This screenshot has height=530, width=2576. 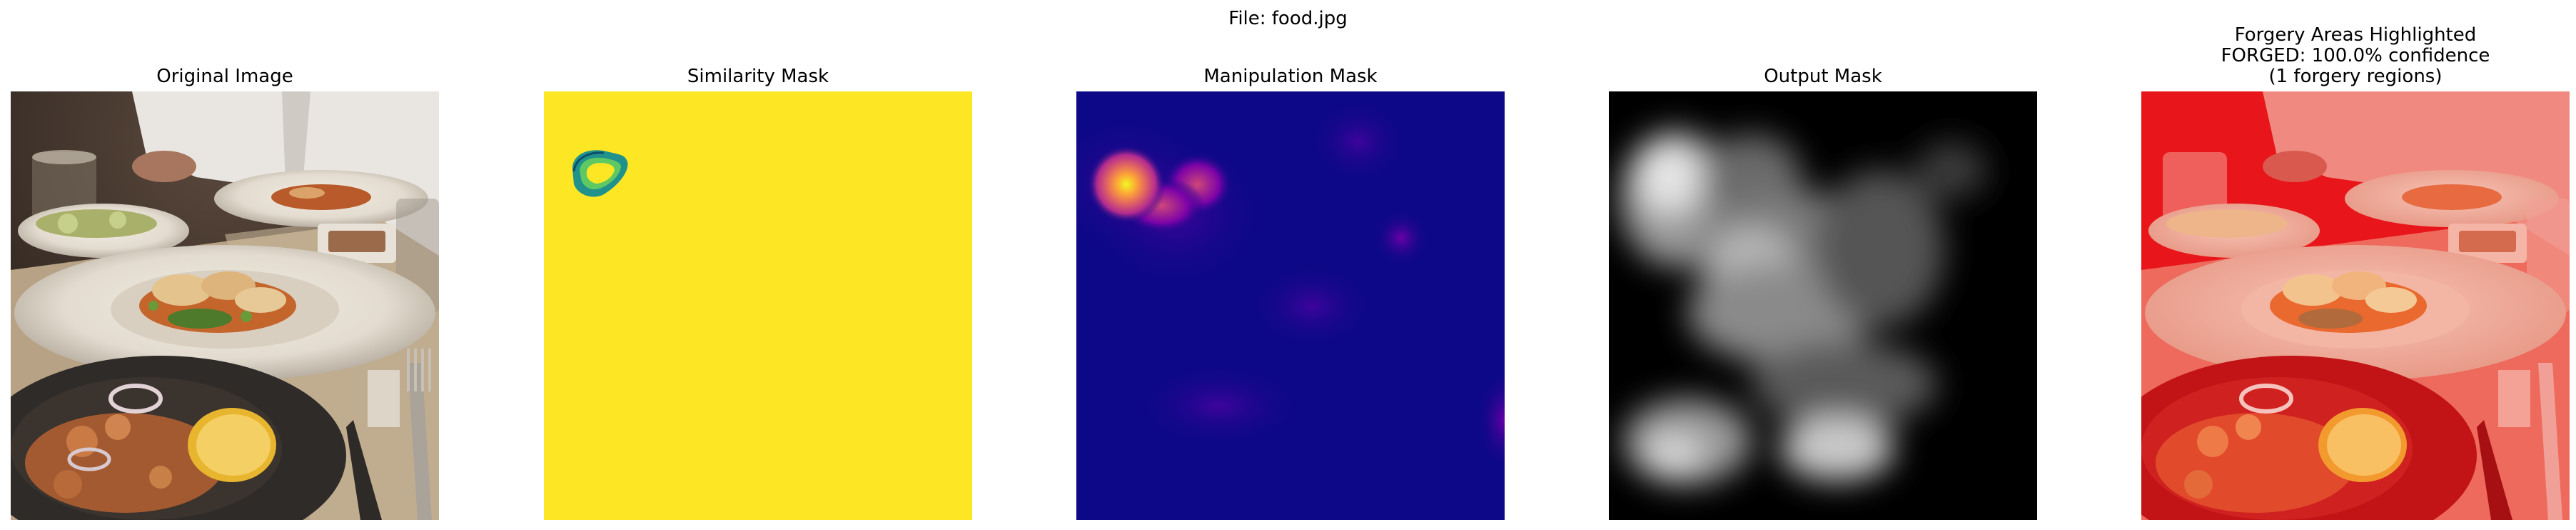 What do you see at coordinates (225, 305) in the screenshot?
I see `original-image` at bounding box center [225, 305].